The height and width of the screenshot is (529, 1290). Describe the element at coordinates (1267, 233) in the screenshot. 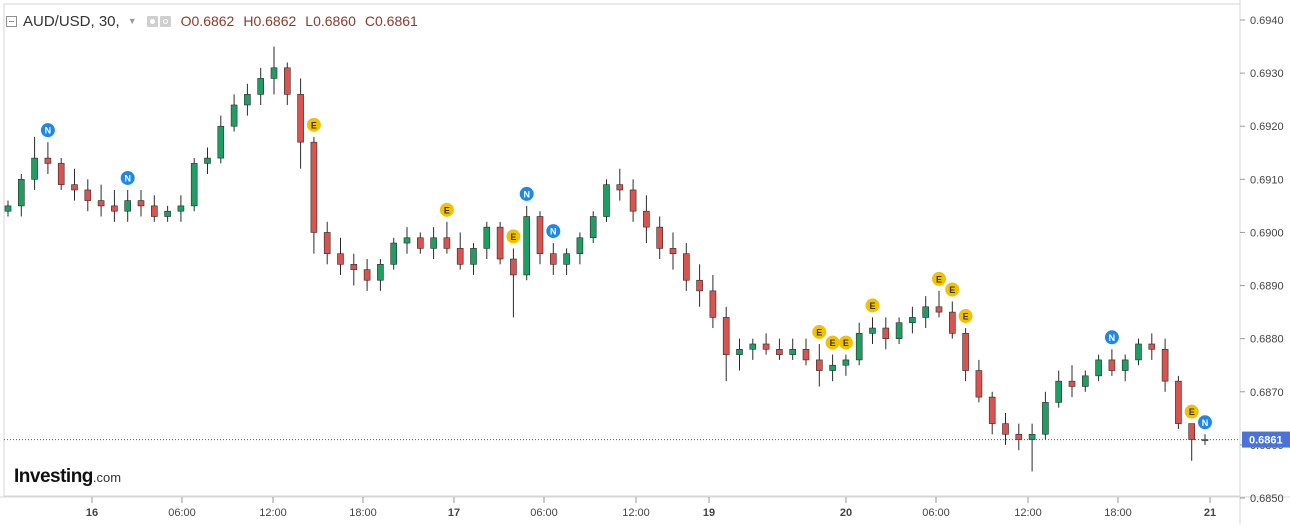

I see `price-label: 0.6900` at that location.